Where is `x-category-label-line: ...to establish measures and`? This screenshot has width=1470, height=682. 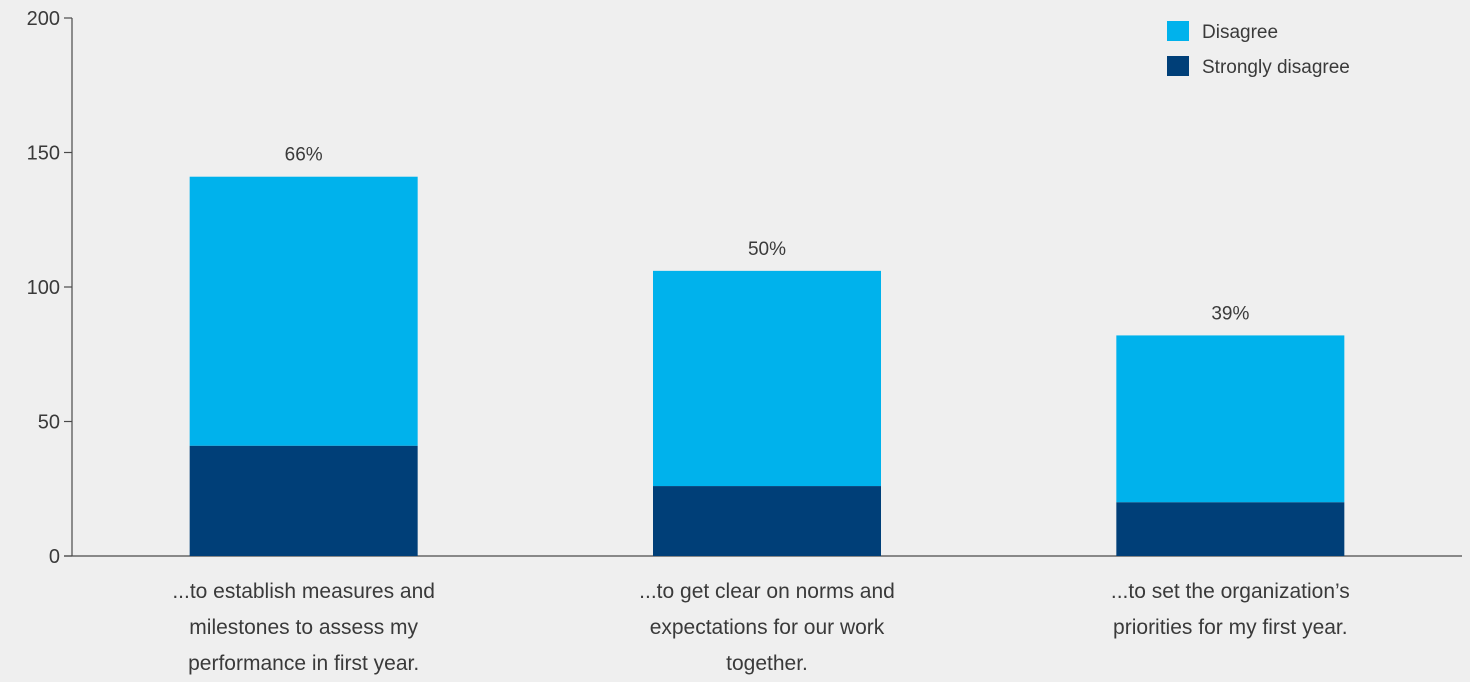 x-category-label-line: ...to establish measures and is located at coordinates (303, 591).